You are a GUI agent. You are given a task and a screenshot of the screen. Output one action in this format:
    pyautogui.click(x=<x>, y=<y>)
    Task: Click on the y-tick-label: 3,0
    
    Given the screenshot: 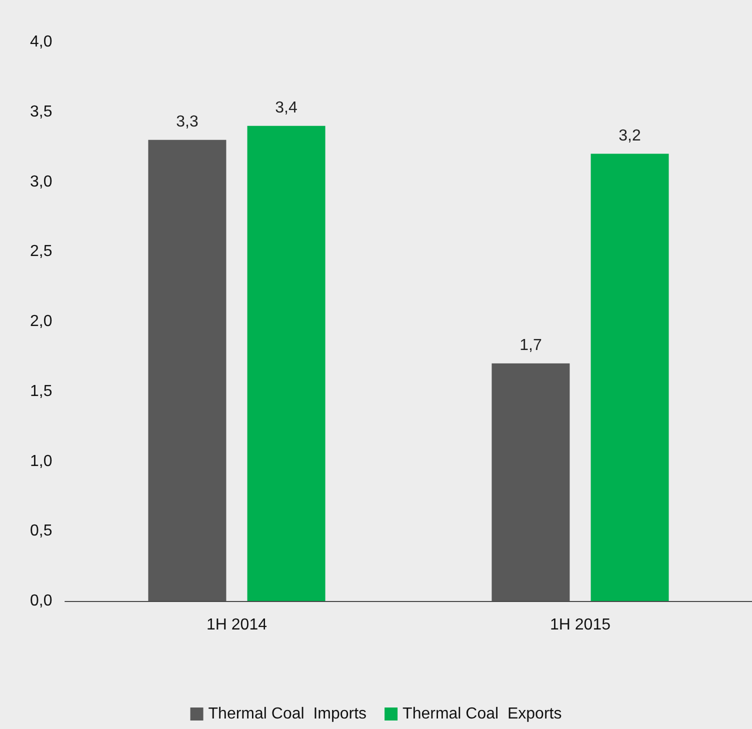 What is the action you would take?
    pyautogui.click(x=41, y=181)
    